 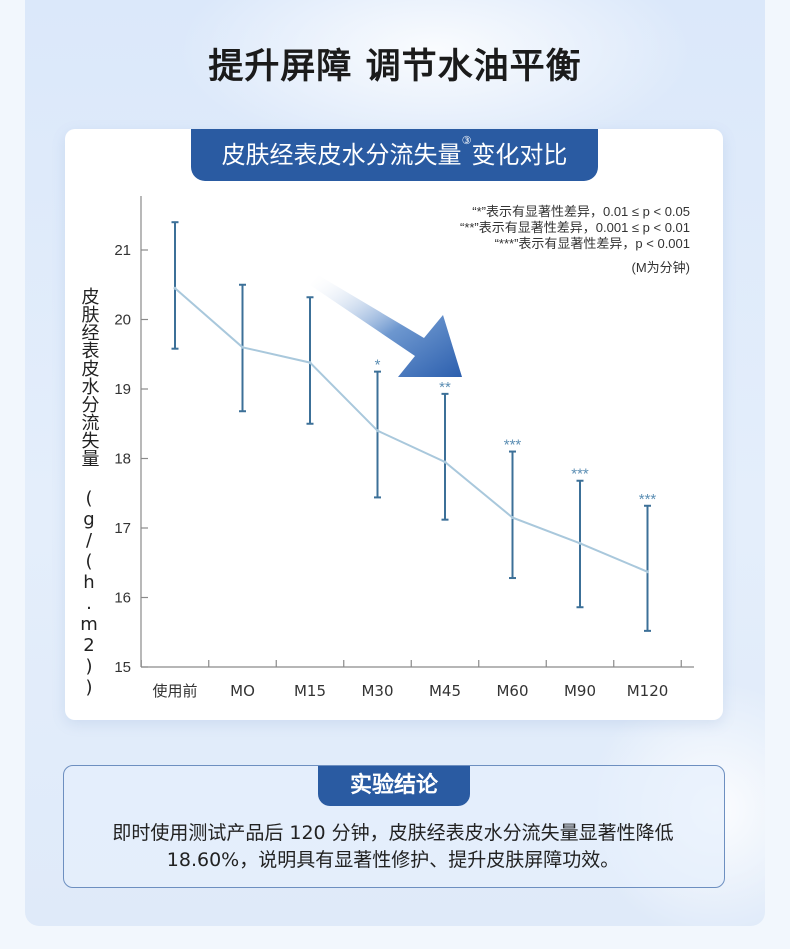 What do you see at coordinates (242, 691) in the screenshot?
I see `x-tick-label: MO` at bounding box center [242, 691].